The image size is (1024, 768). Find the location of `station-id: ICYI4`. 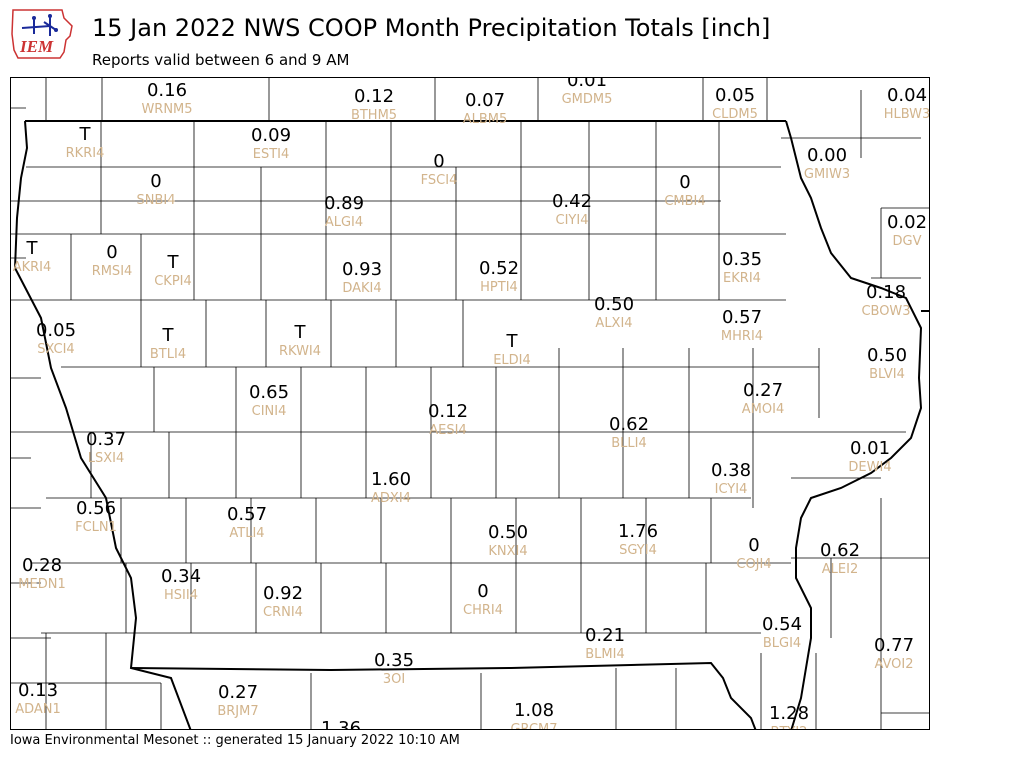

station-id: ICYI4 is located at coordinates (731, 489).